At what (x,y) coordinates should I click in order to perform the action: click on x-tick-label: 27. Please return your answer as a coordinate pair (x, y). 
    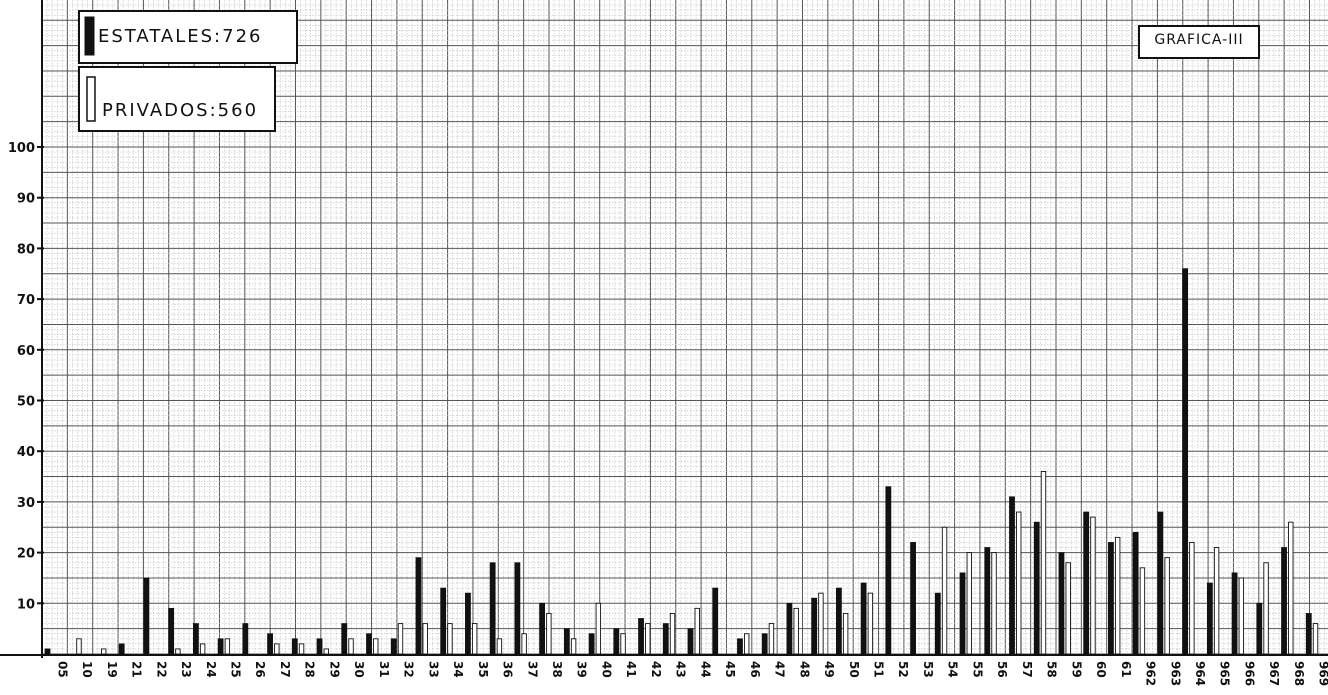
    Looking at the image, I should click on (285, 669).